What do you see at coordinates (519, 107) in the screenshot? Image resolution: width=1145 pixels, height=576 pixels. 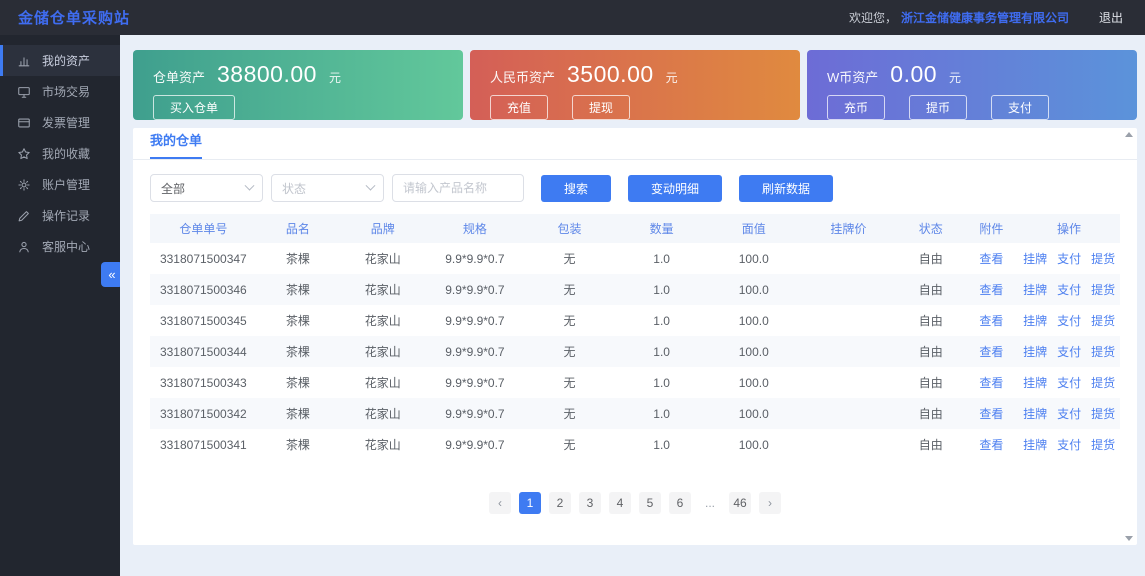 I see `recharge-button: 充值` at bounding box center [519, 107].